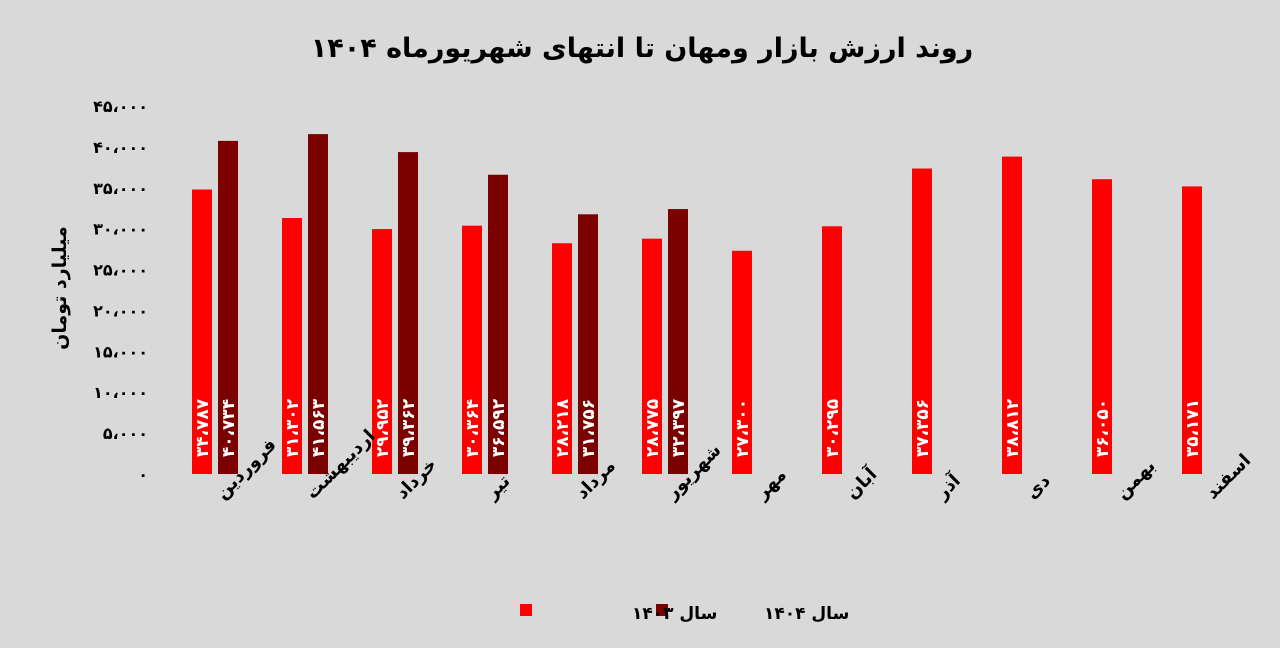 The width and height of the screenshot is (1280, 648). Describe the element at coordinates (589, 428) in the screenshot. I see `bar-data-label: ۳۱،۷۵۶` at that location.